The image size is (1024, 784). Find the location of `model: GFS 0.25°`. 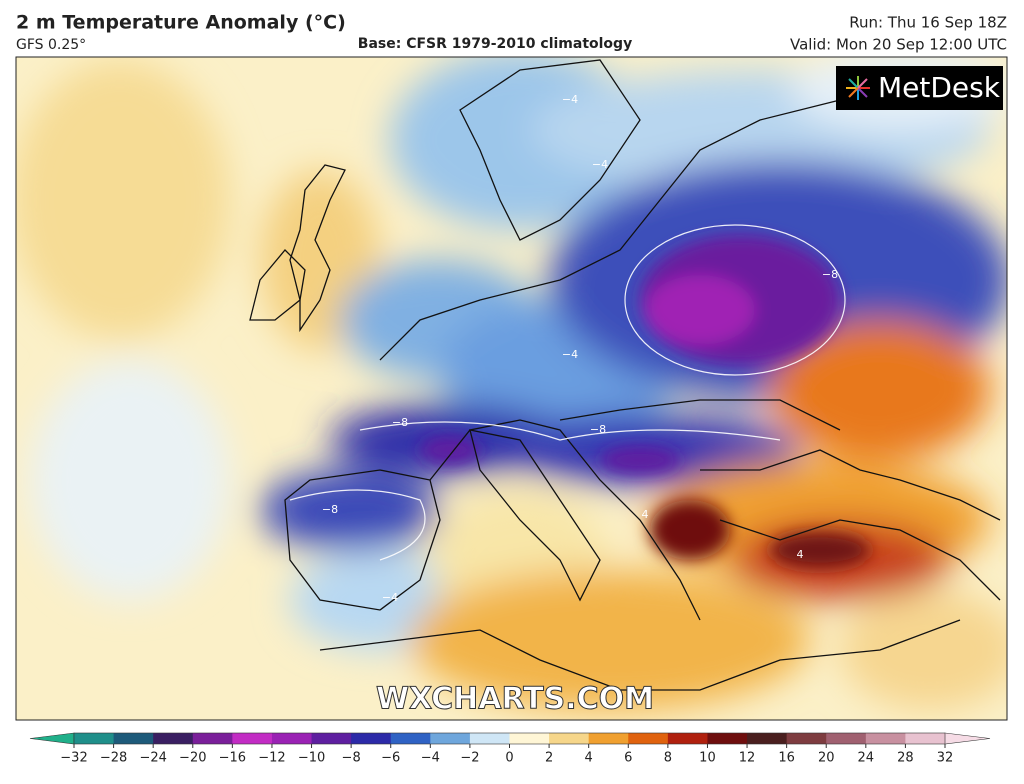

model: GFS 0.25° is located at coordinates (51, 45).